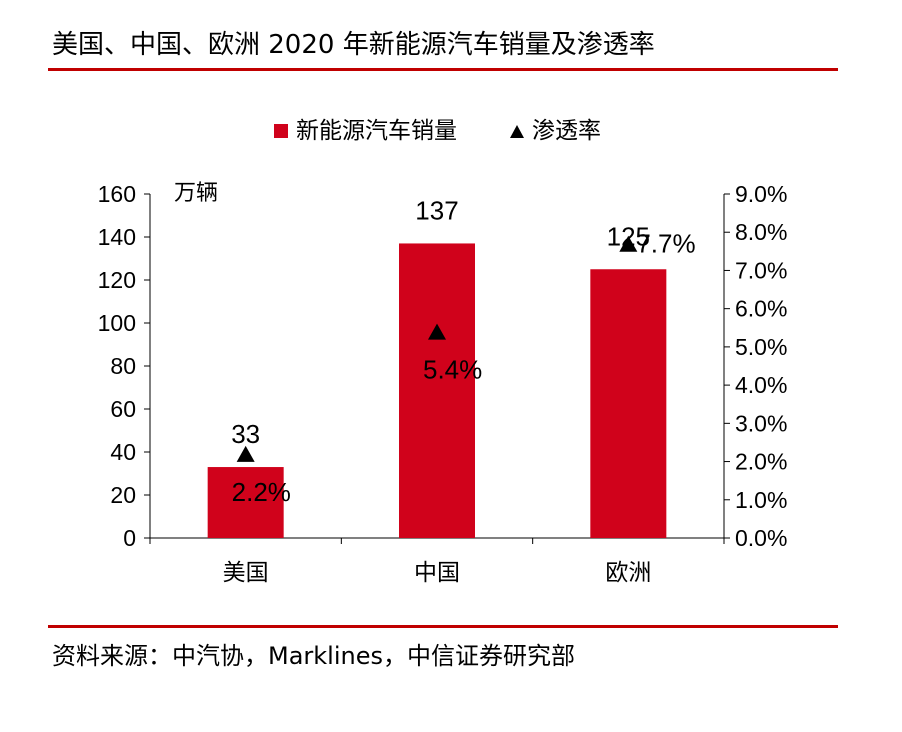 This screenshot has height=732, width=902. I want to click on source-rule, so click(443, 626).